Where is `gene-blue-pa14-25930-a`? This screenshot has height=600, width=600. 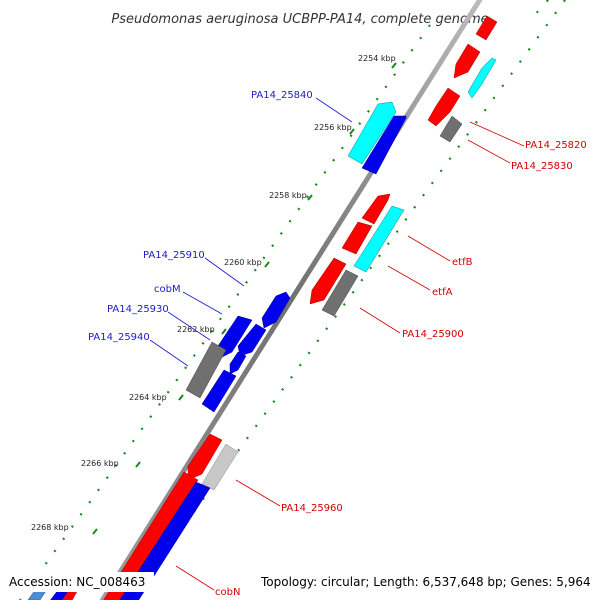
gene-blue-pa14-25930-a is located at coordinates (252, 340).